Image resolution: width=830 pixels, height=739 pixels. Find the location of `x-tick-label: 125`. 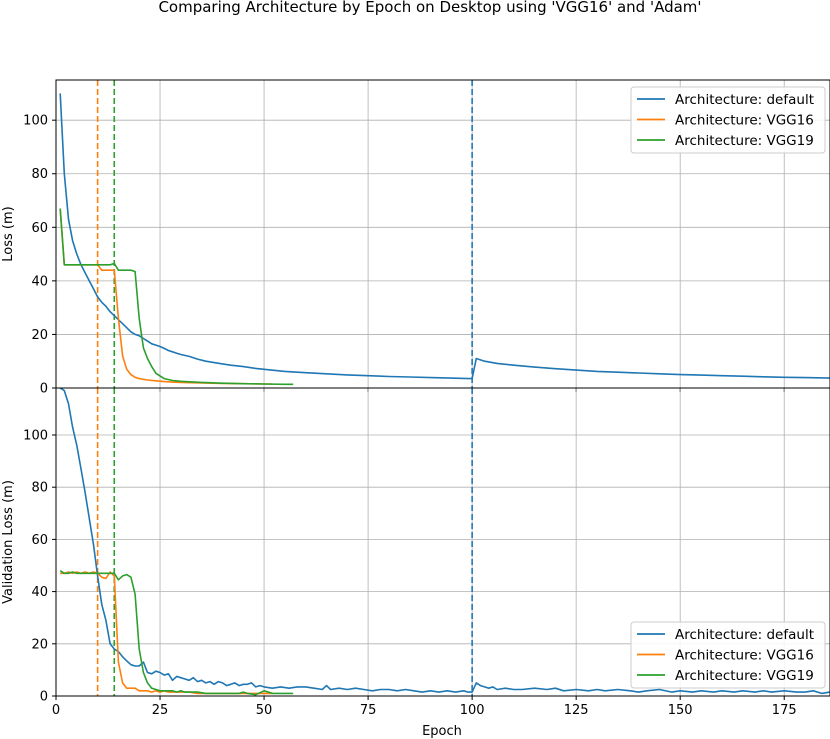

x-tick-label: 125 is located at coordinates (576, 710).